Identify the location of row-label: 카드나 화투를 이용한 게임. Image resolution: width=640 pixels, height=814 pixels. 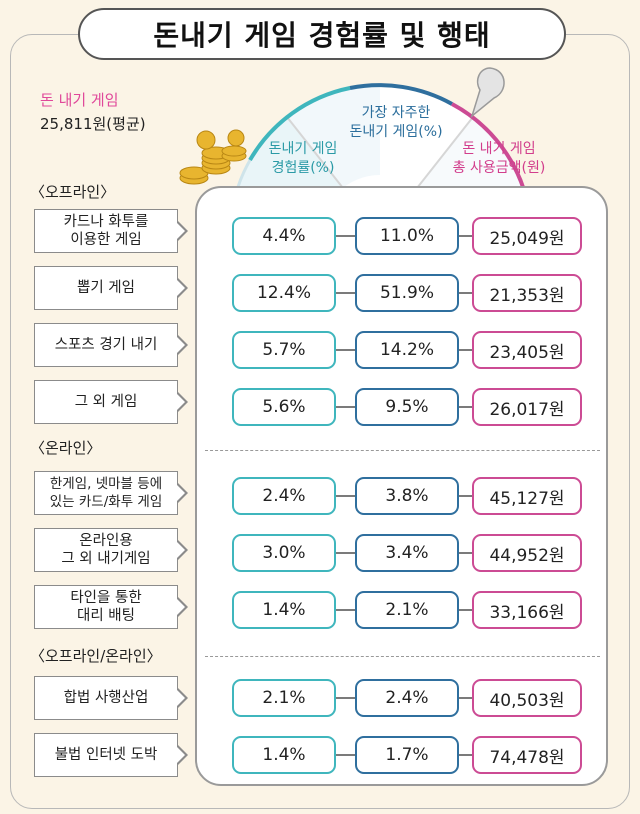
(111, 231).